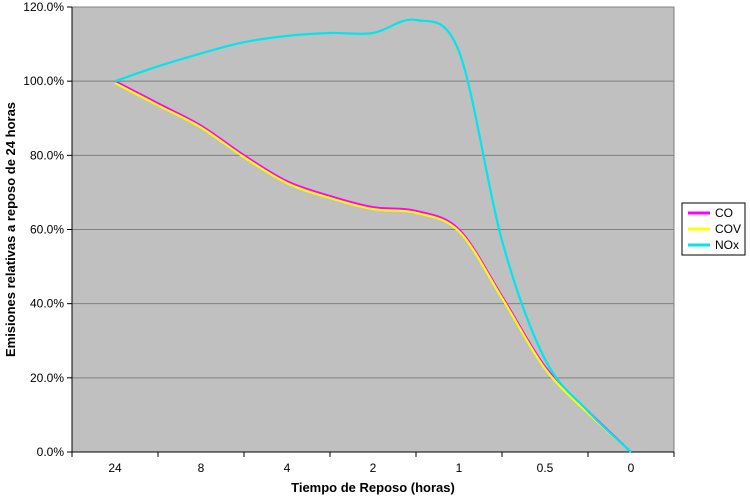  What do you see at coordinates (47, 230) in the screenshot?
I see `y-tick-label: 60.0%` at bounding box center [47, 230].